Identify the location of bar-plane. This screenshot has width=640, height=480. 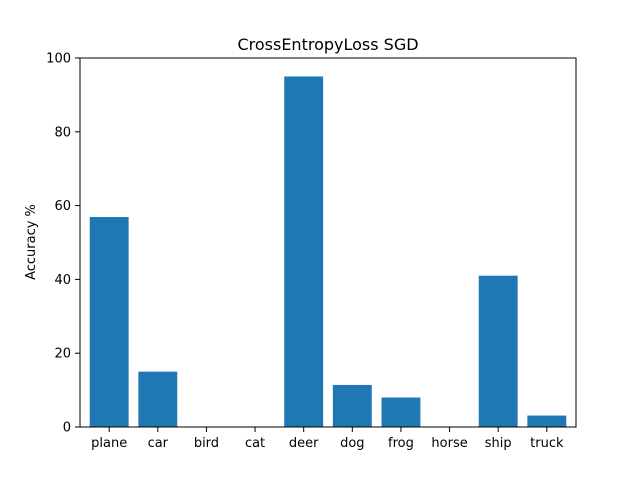
(109, 322).